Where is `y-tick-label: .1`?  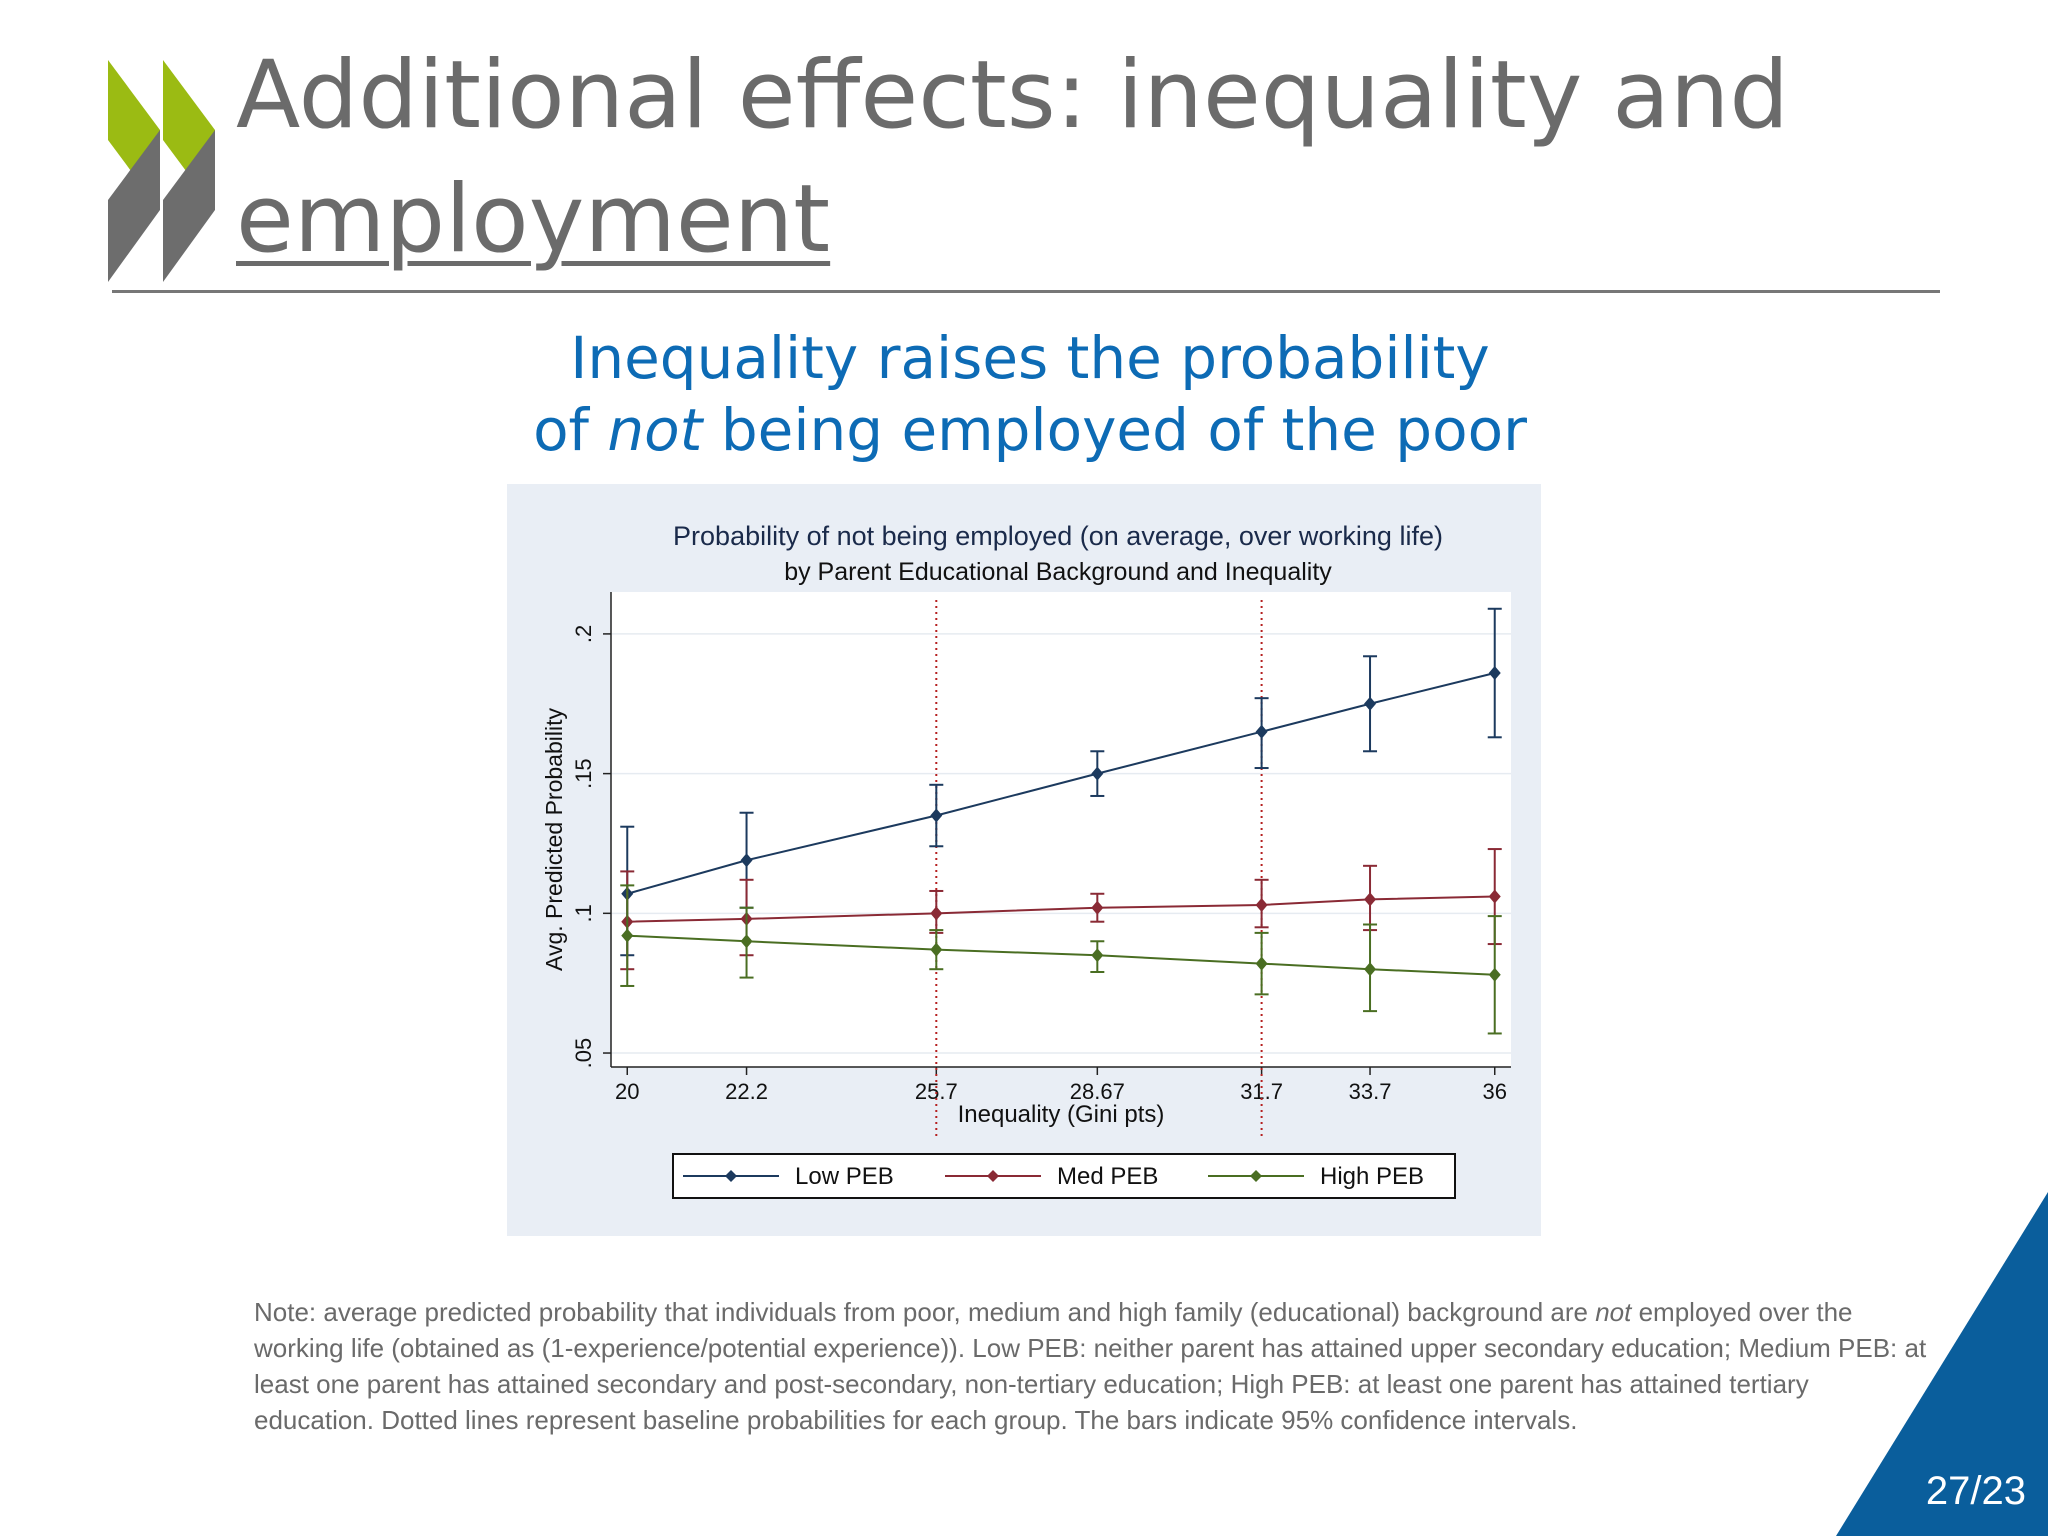
y-tick-label: .1 is located at coordinates (583, 913).